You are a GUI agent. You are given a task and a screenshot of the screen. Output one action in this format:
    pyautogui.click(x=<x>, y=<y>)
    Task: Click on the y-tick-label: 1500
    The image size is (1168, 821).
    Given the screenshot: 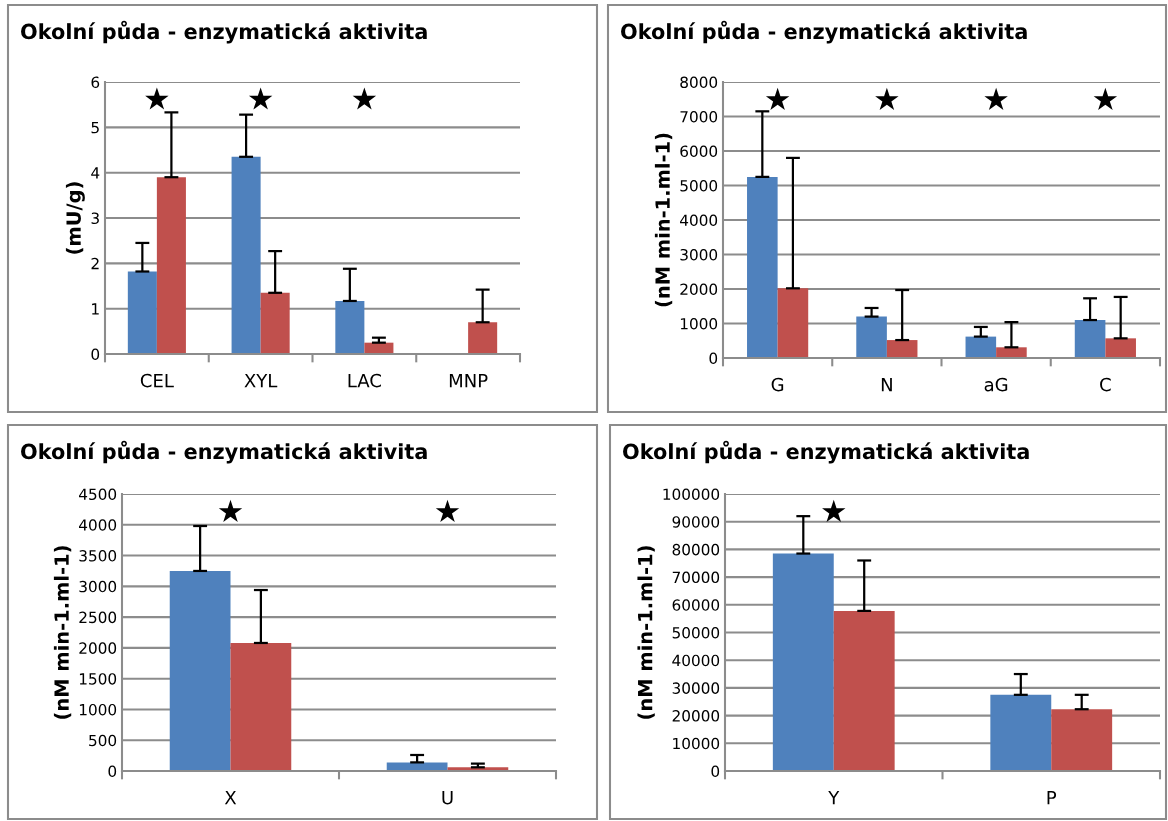 What is the action you would take?
    pyautogui.click(x=98, y=679)
    